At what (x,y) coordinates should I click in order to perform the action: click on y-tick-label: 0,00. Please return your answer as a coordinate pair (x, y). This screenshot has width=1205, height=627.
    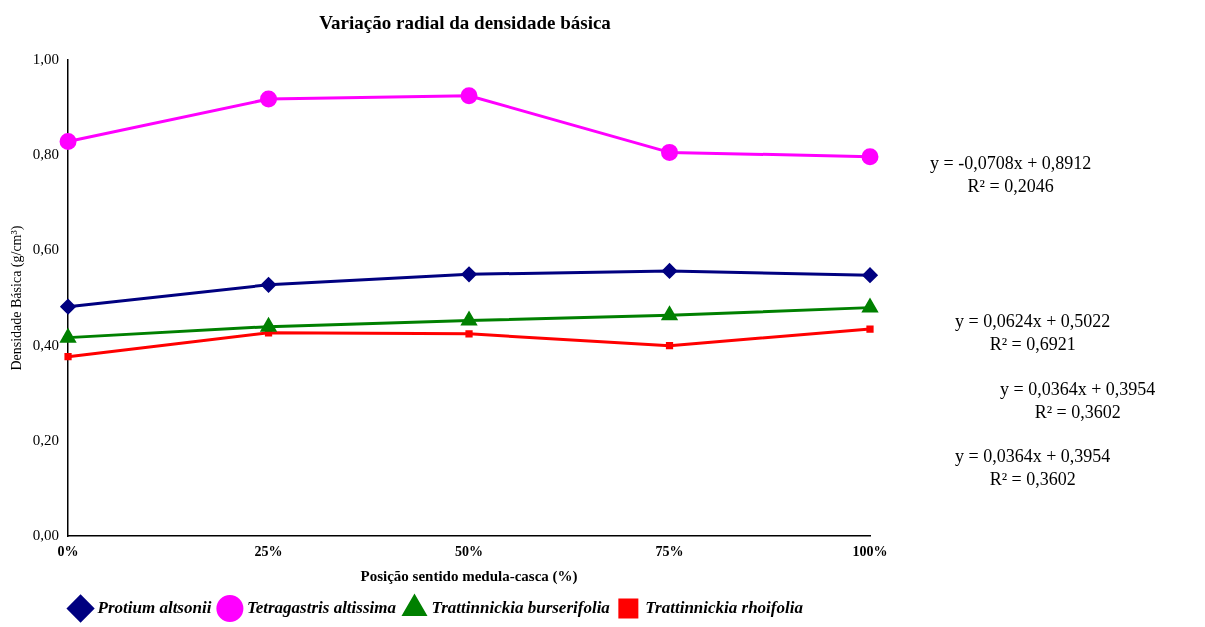
    Looking at the image, I should click on (46, 535).